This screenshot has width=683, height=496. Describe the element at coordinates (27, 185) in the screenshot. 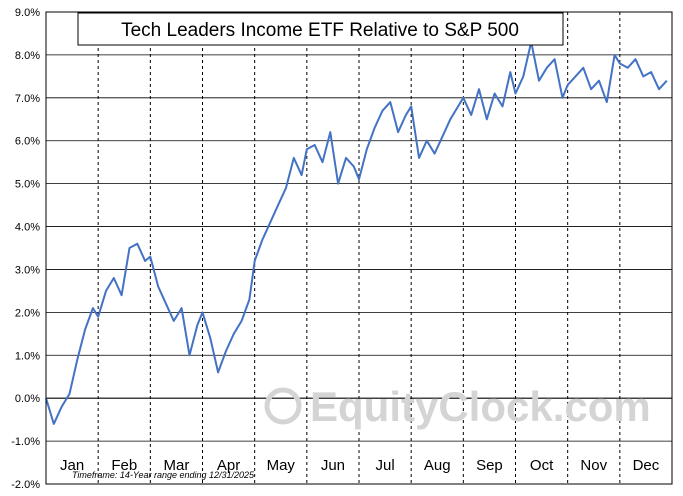

I see `y-tick-label: 5.0%` at that location.